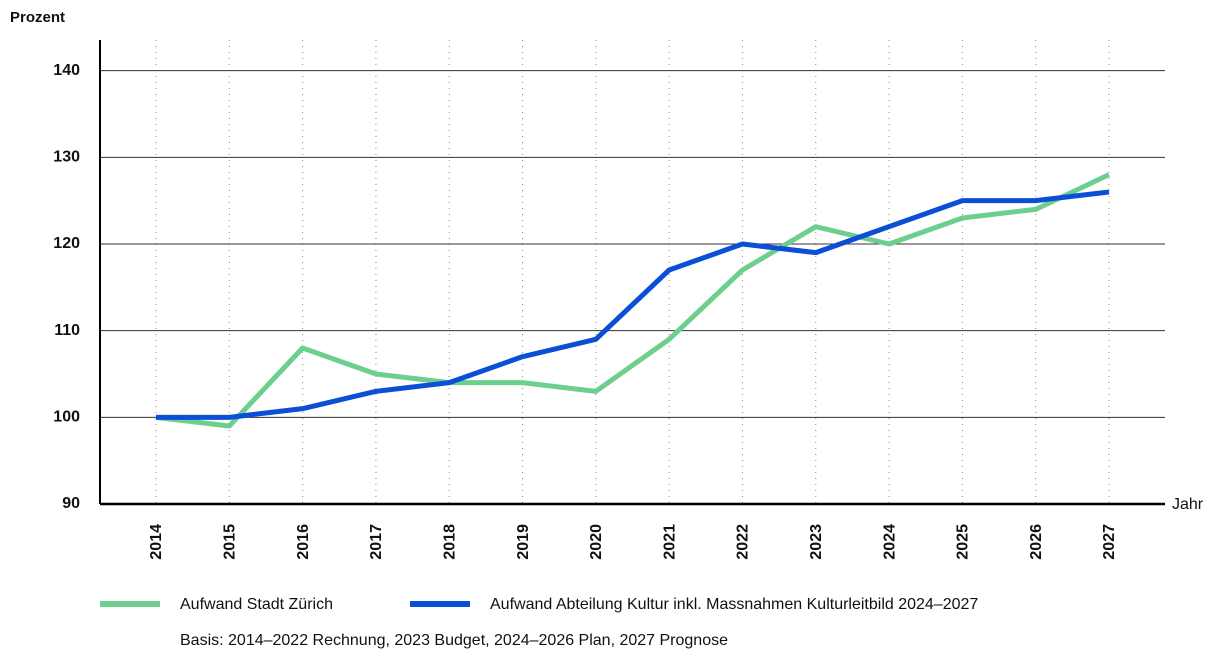  What do you see at coordinates (71, 503) in the screenshot?
I see `y-tick-label: 90` at bounding box center [71, 503].